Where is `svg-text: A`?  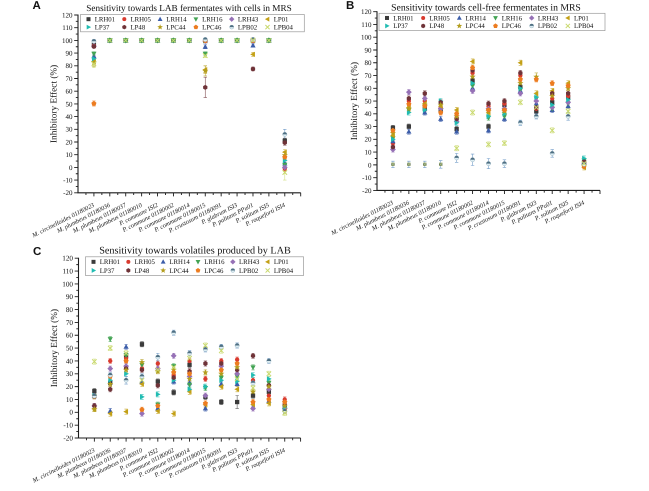 svg-text: A is located at coordinates (37, 6).